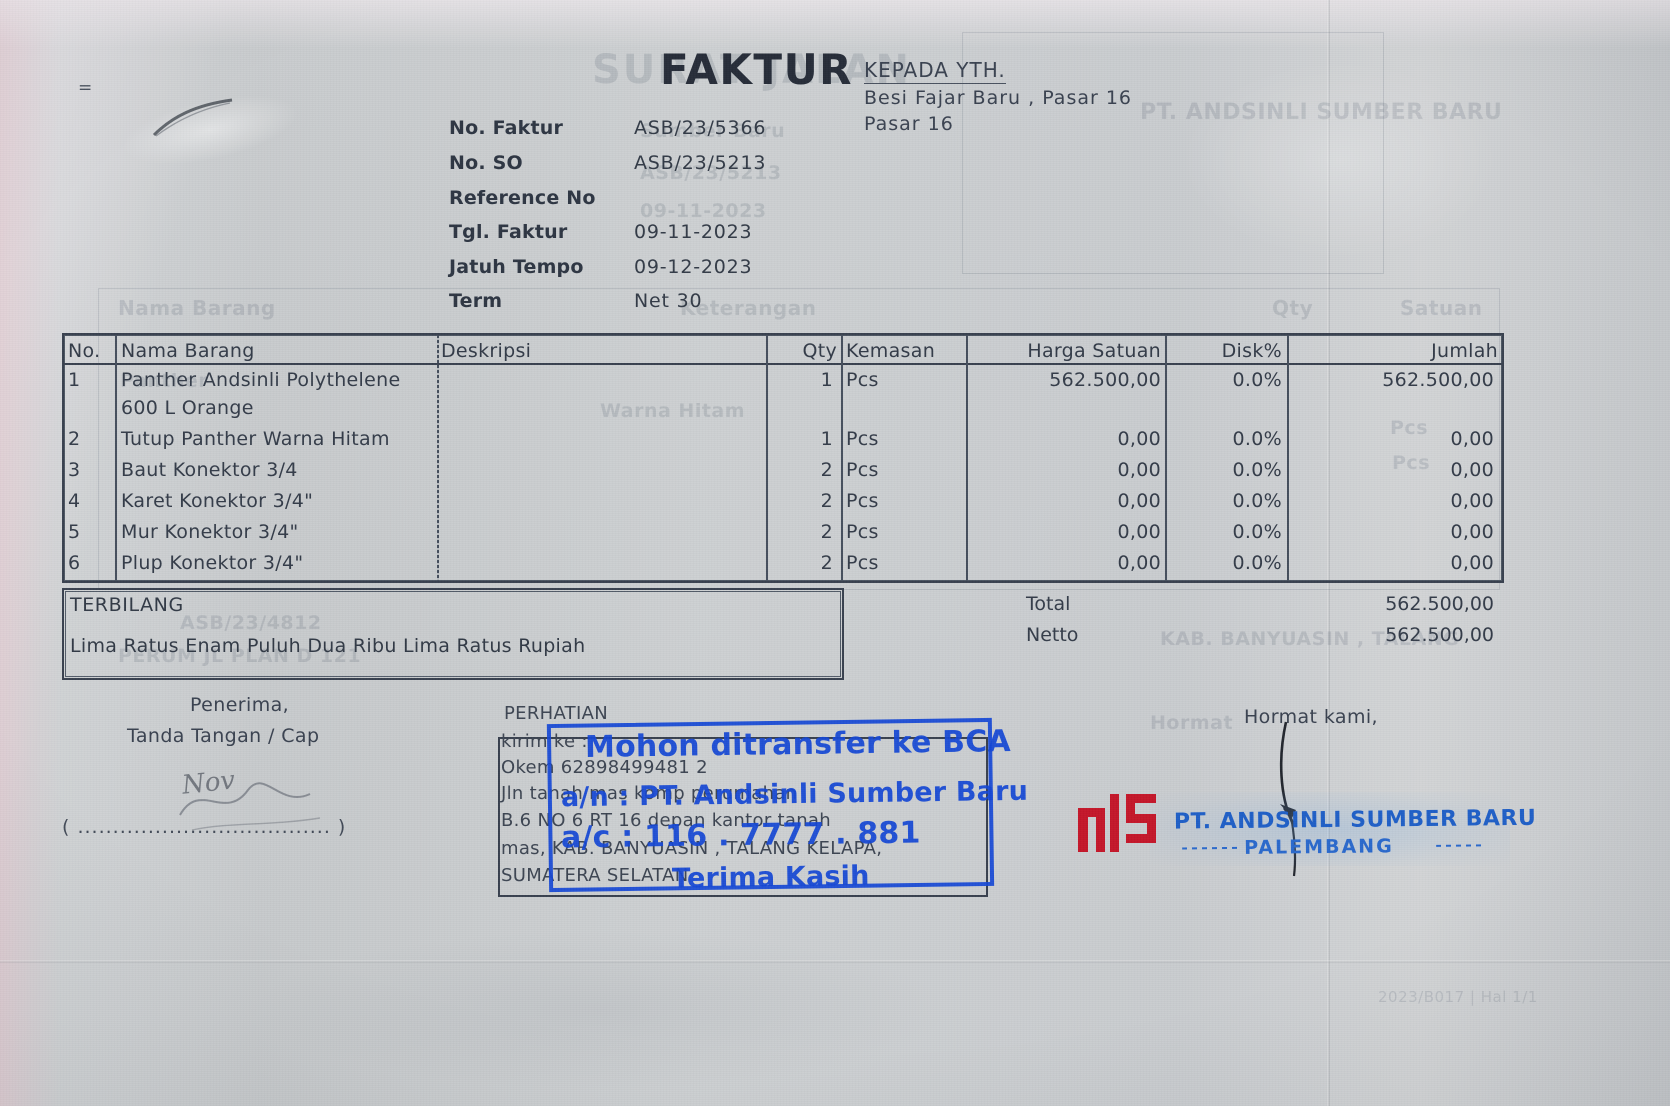  Describe the element at coordinates (862, 439) in the screenshot. I see `row-2-kemasan: Pcs` at that location.